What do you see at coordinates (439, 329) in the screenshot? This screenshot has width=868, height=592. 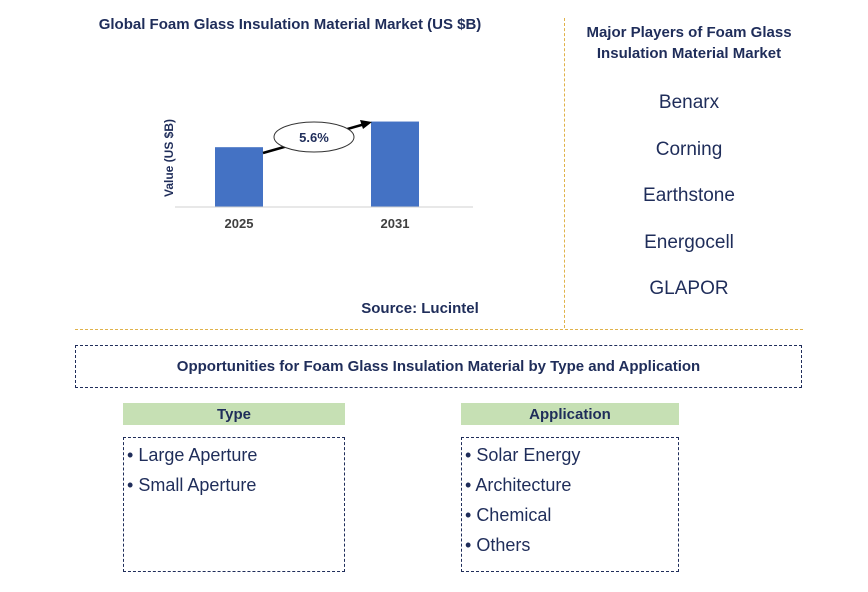 I see `horizontal-divider` at bounding box center [439, 329].